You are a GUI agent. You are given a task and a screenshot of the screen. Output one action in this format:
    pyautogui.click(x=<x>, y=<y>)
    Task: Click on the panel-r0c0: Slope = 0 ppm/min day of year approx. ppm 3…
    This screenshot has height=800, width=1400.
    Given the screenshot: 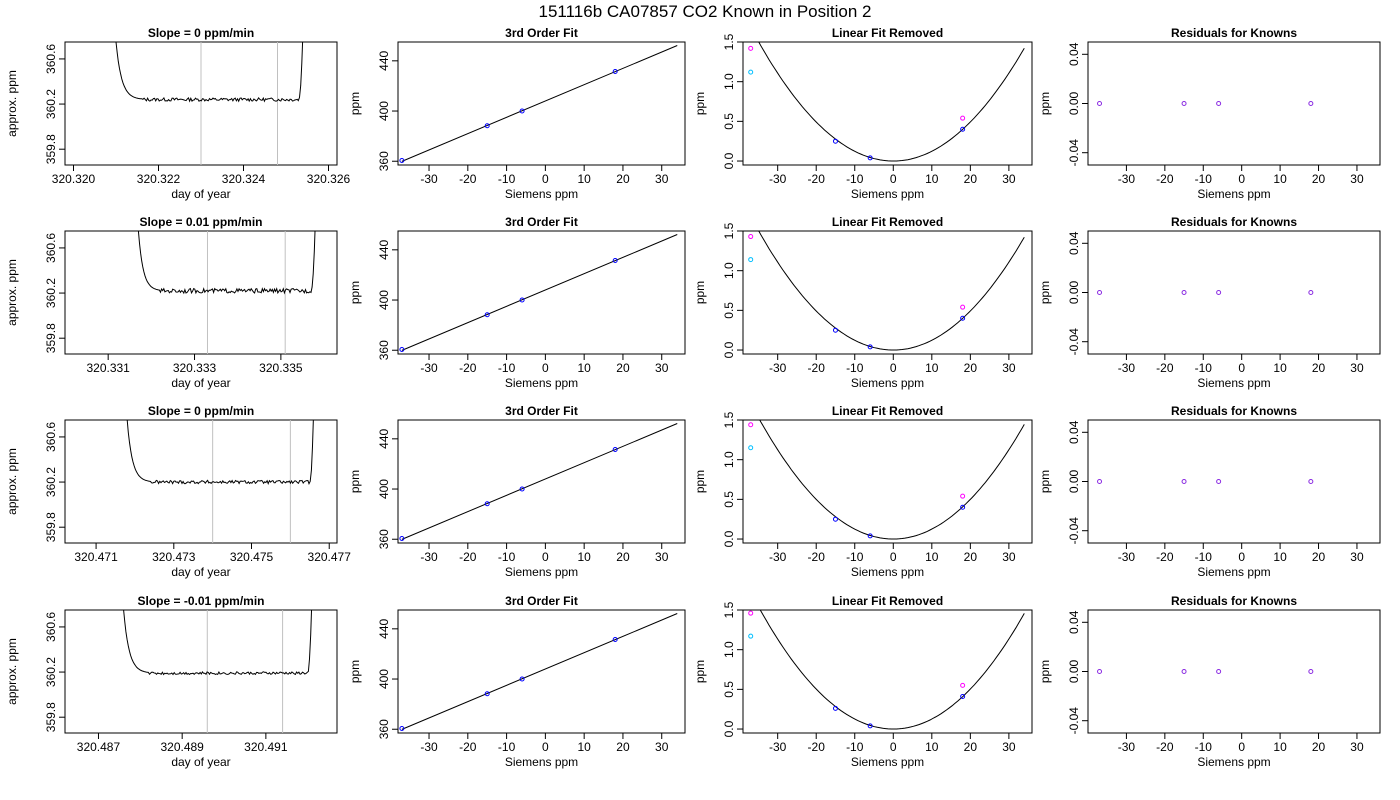 What is the action you would take?
    pyautogui.click(x=178, y=113)
    